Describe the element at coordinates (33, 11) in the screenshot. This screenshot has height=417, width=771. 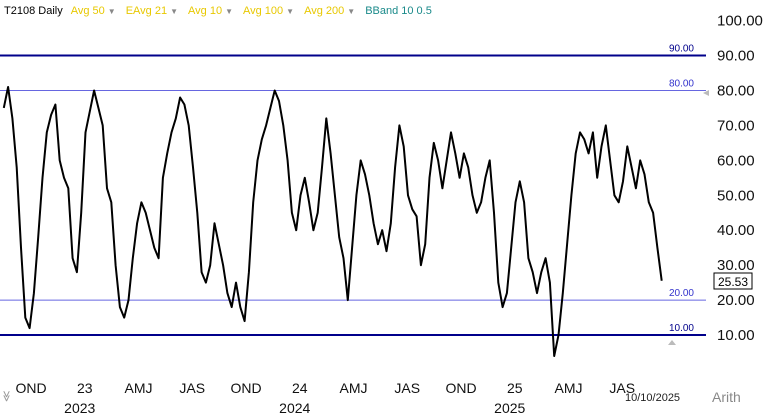
I see `symbol-label: T2108 Daily` at that location.